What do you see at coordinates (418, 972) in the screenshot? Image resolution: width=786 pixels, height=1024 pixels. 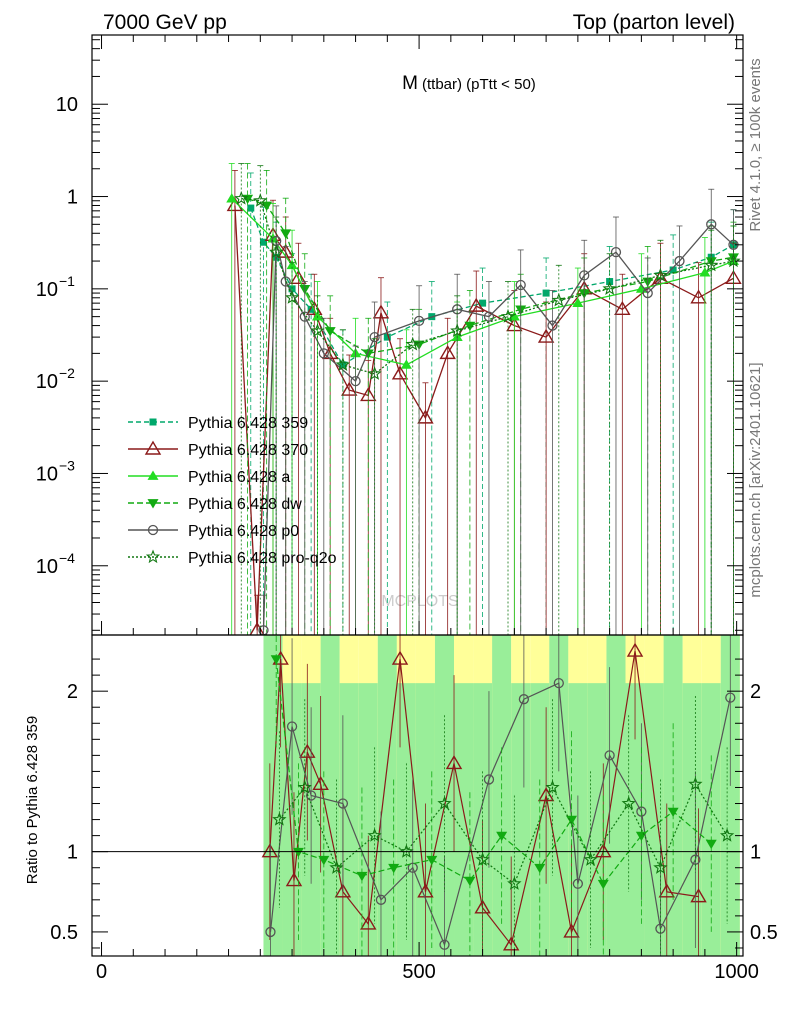 I see `x-tick-label: 500` at bounding box center [418, 972].